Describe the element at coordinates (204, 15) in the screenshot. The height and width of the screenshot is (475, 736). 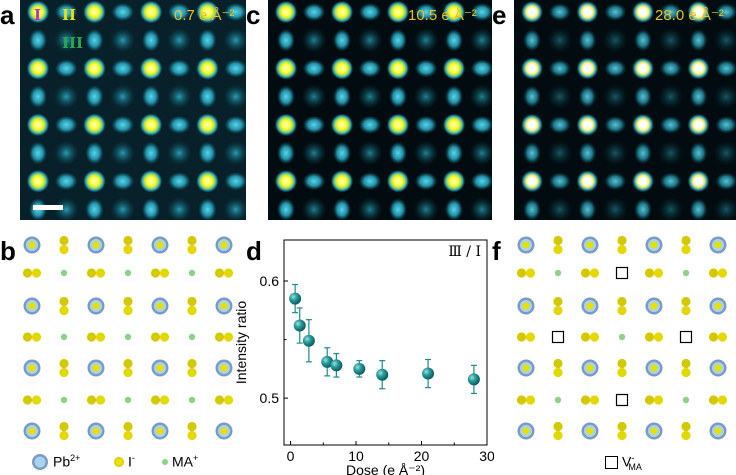
I see `dose-label-a: 0.7 e Å⁻²` at that location.